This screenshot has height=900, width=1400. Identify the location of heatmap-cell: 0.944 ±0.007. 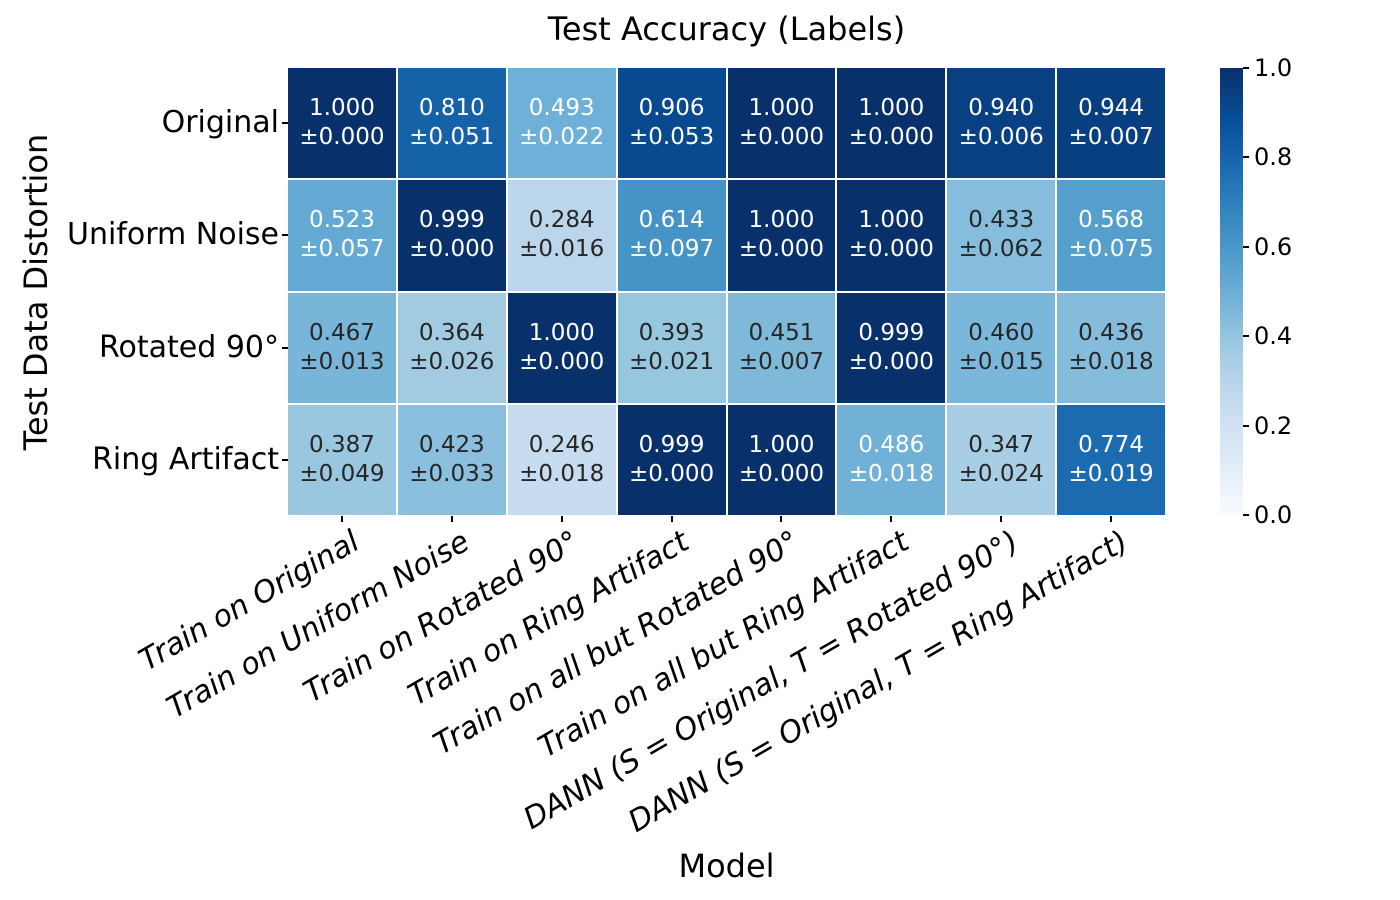
(1111, 123).